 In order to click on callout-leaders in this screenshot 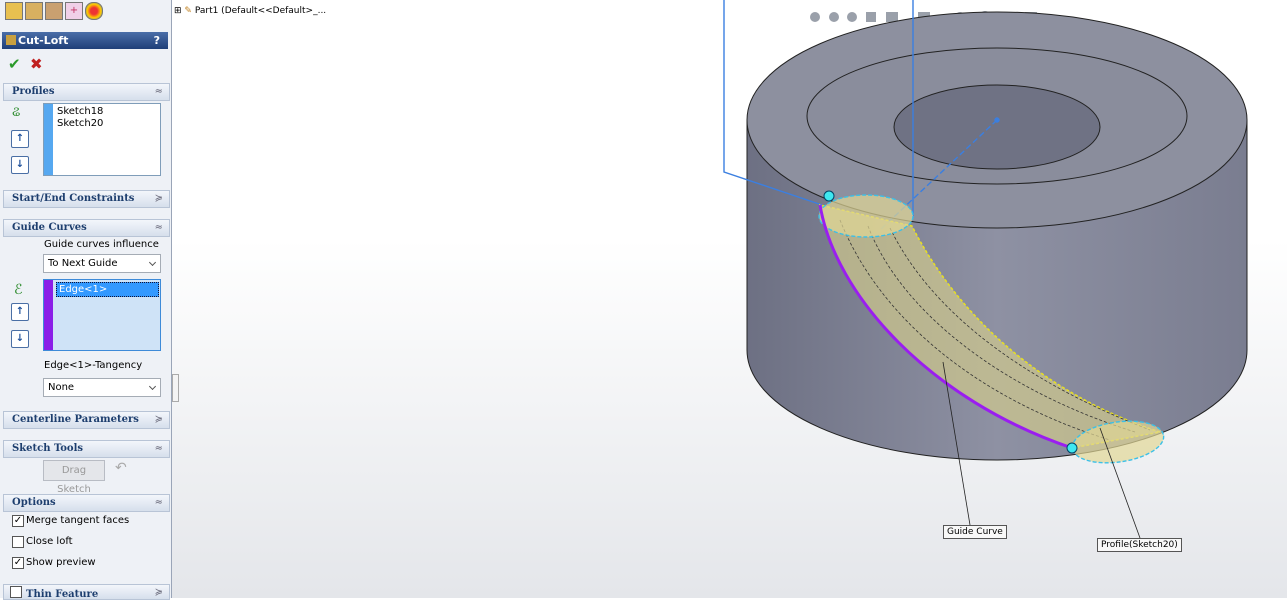, I will do `click(1041, 450)`.